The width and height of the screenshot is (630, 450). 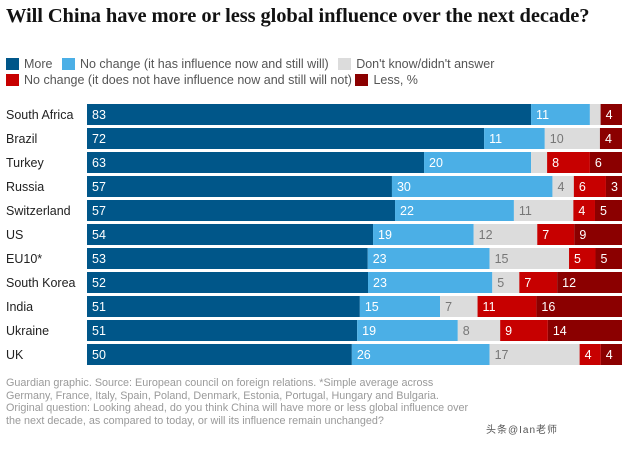 What do you see at coordinates (548, 307) in the screenshot?
I see `data-label: 16` at bounding box center [548, 307].